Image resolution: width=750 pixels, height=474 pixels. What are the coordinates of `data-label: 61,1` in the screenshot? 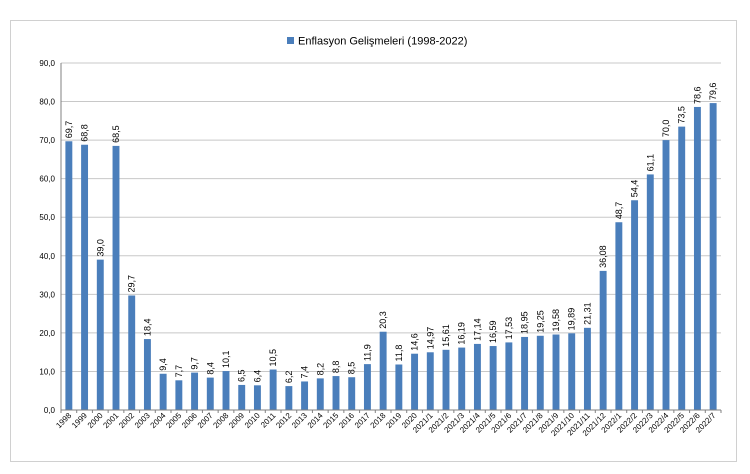 It's located at (650, 163).